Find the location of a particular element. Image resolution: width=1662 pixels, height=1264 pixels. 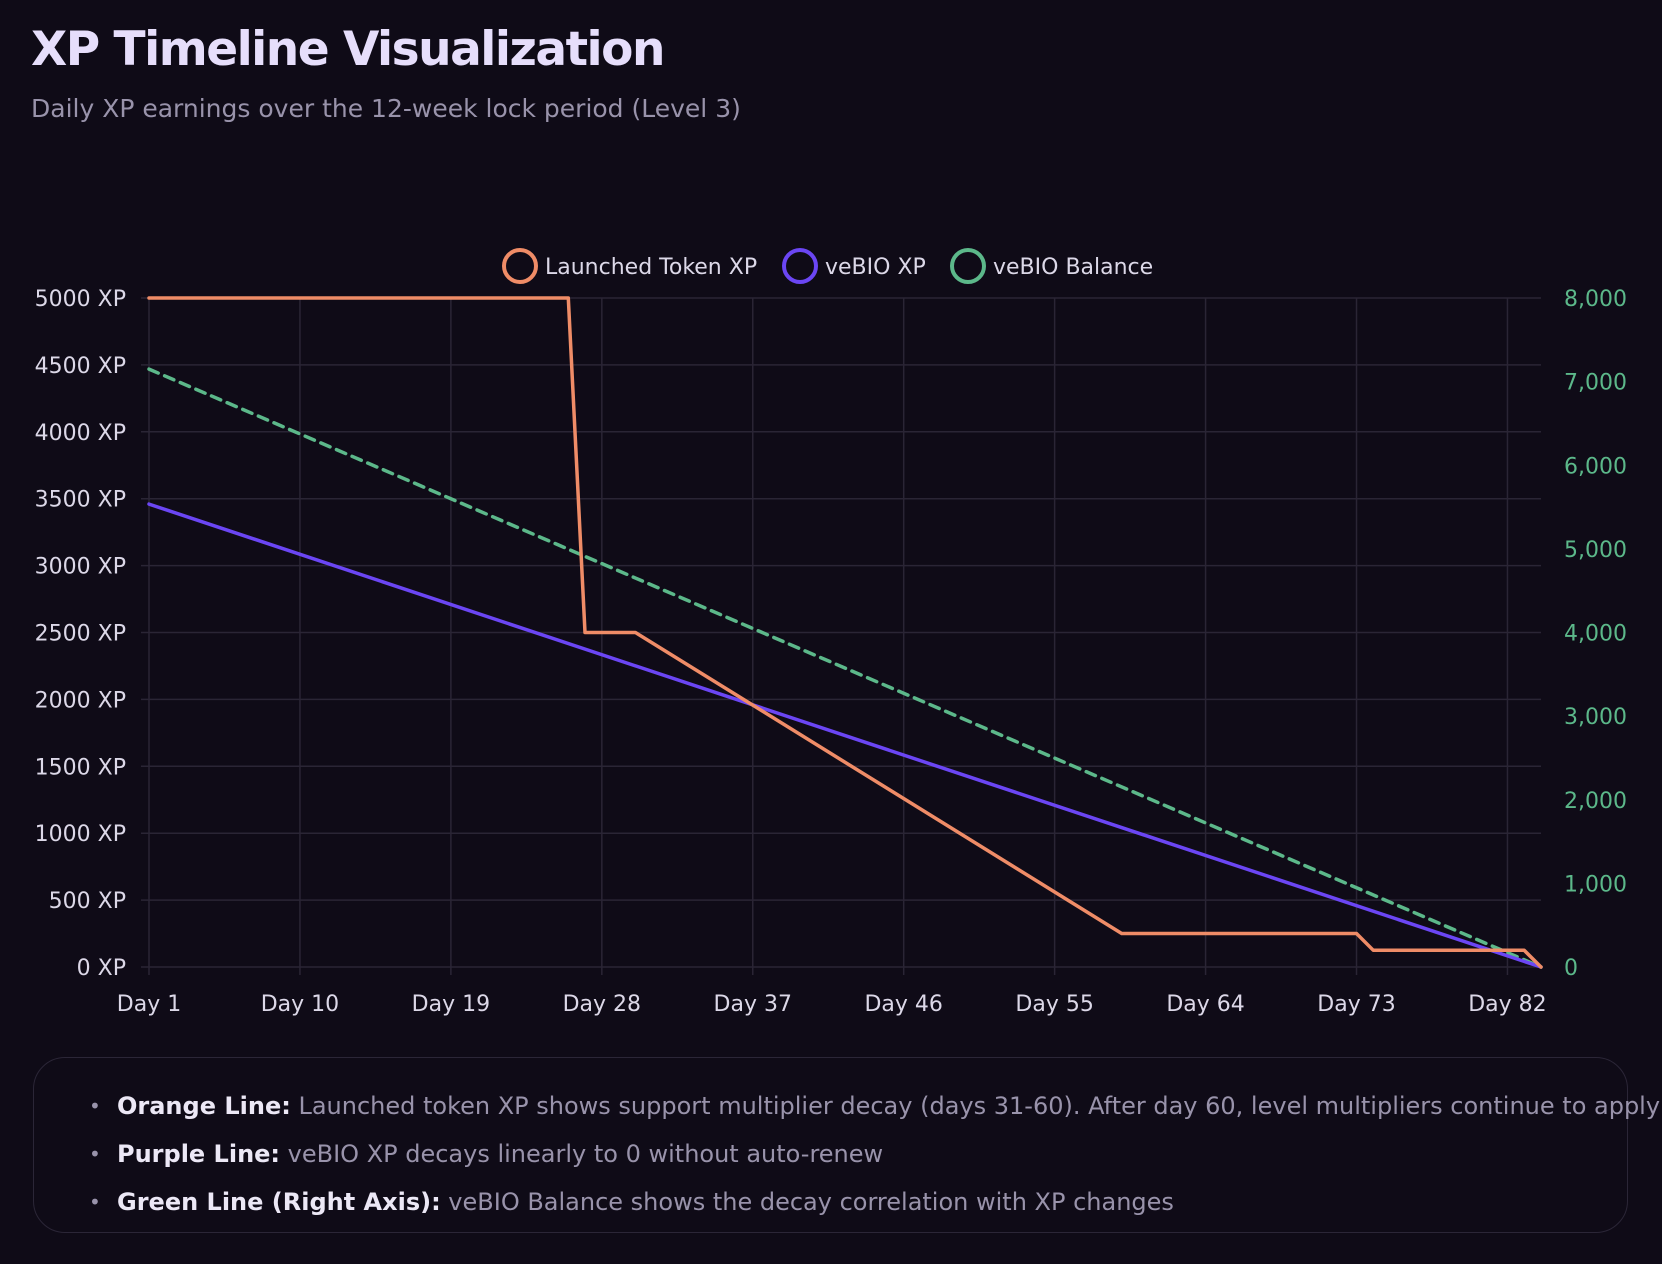

y-right-tick-label: 0 is located at coordinates (1571, 968).